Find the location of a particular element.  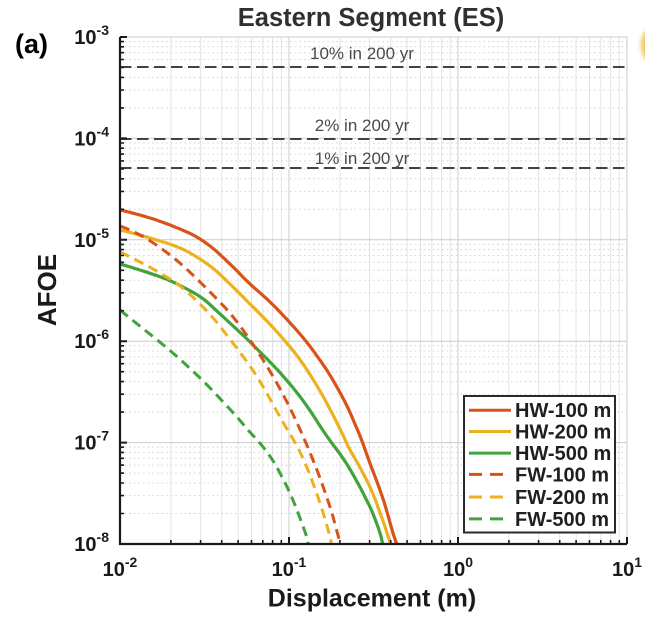

svg-text: AFOE is located at coordinates (47, 290).